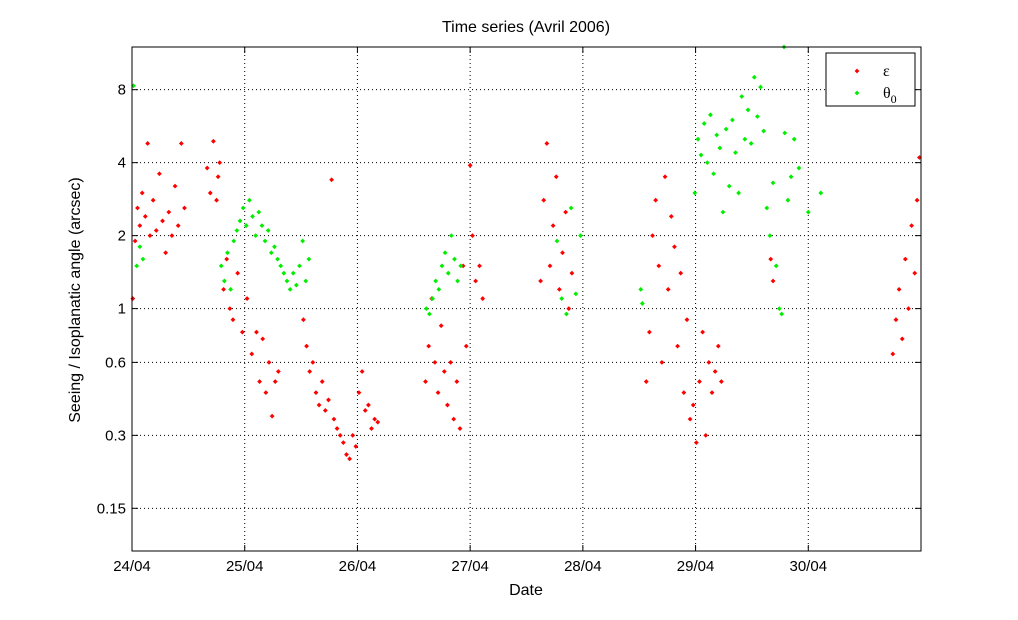 This screenshot has width=1018, height=620. I want to click on legend: εθ0, so click(870, 79).